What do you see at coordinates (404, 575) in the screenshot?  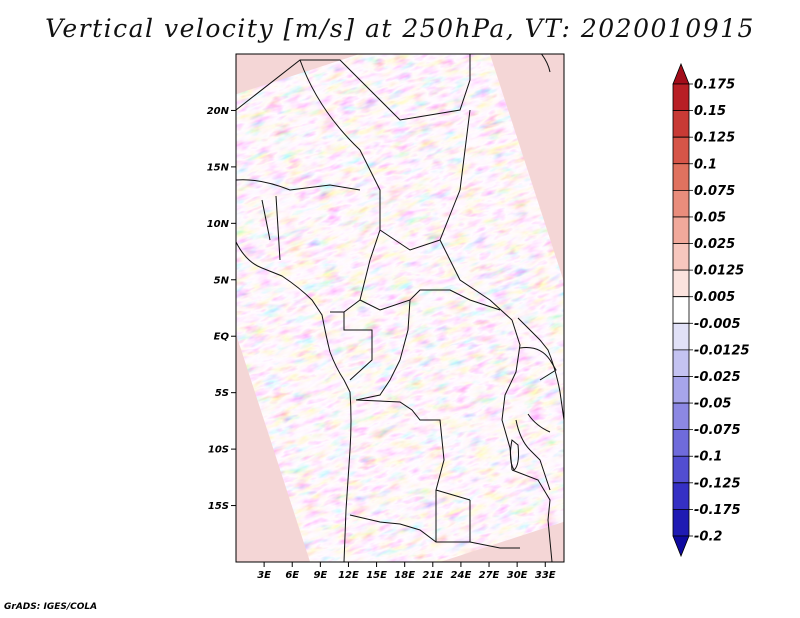 I see `lon-tick-label: 18E` at bounding box center [404, 575].